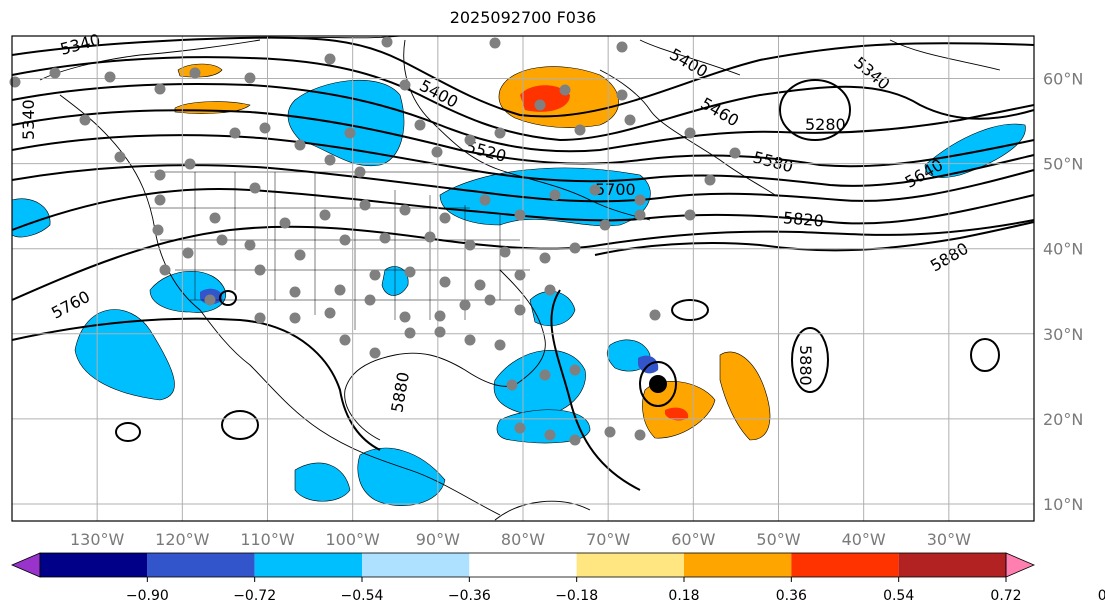  Describe the element at coordinates (254, 596) in the screenshot. I see `colorbar-tick-label: −0.72` at that location.